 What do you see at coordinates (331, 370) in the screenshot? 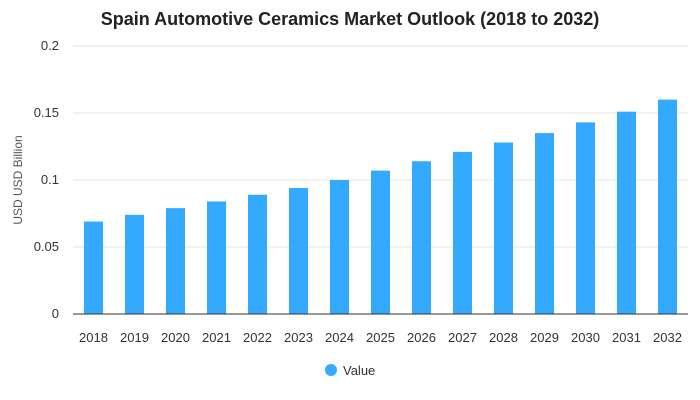
I see `legend-marker` at bounding box center [331, 370].